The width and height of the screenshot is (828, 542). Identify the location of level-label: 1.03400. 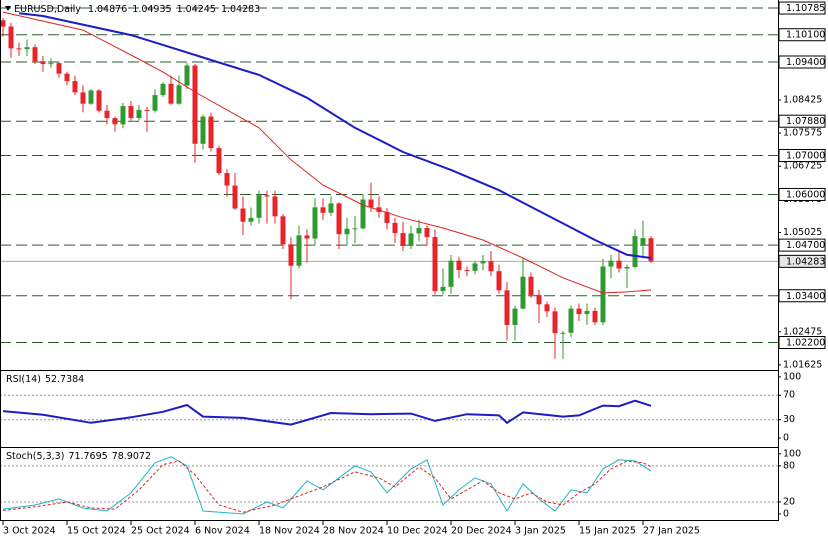
(805, 296).